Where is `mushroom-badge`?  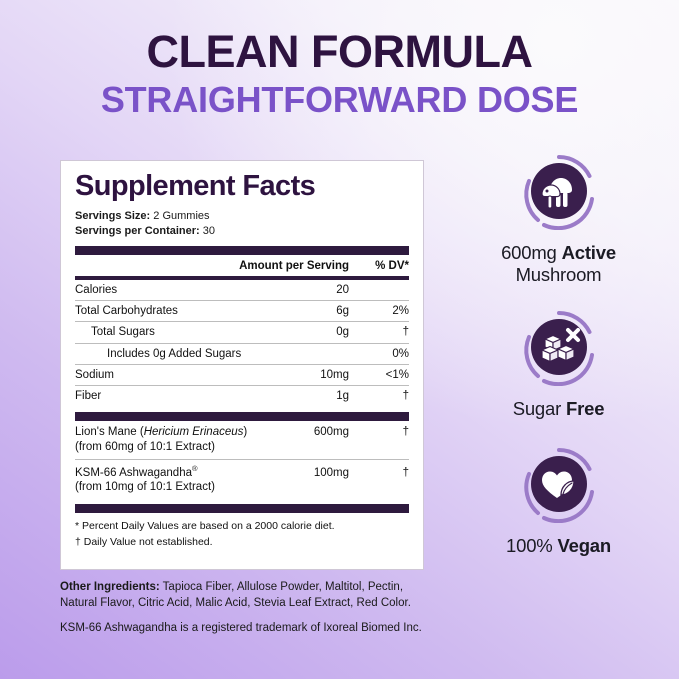 mushroom-badge is located at coordinates (559, 191).